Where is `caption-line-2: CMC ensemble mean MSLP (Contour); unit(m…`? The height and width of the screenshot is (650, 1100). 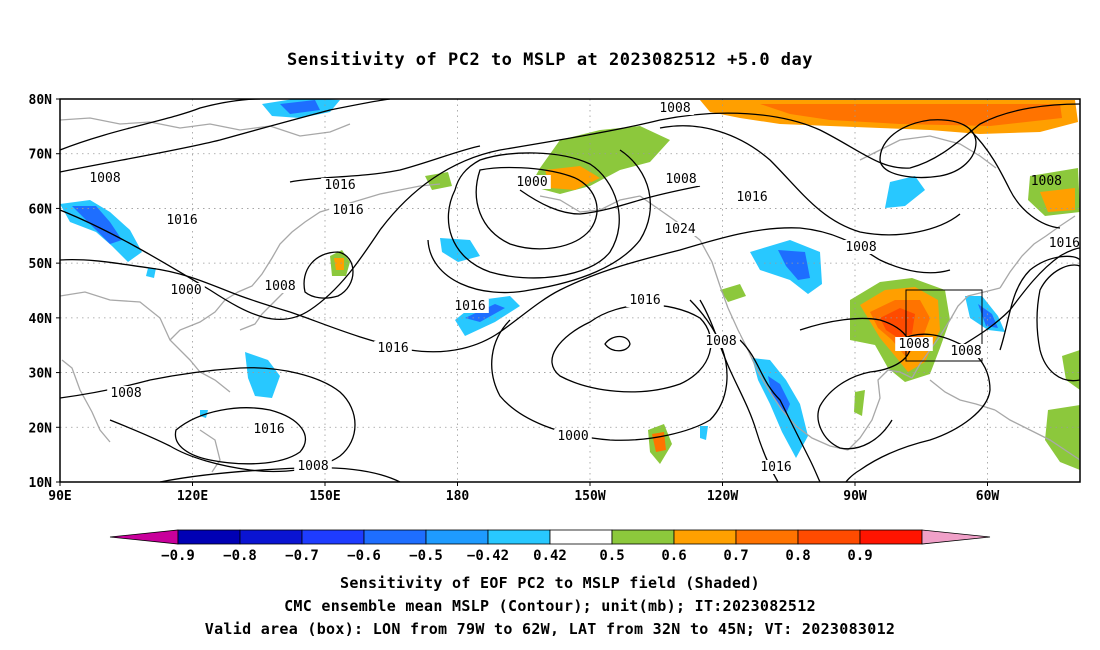 caption-line-2: CMC ensemble mean MSLP (Contour); unit(m… is located at coordinates (550, 606).